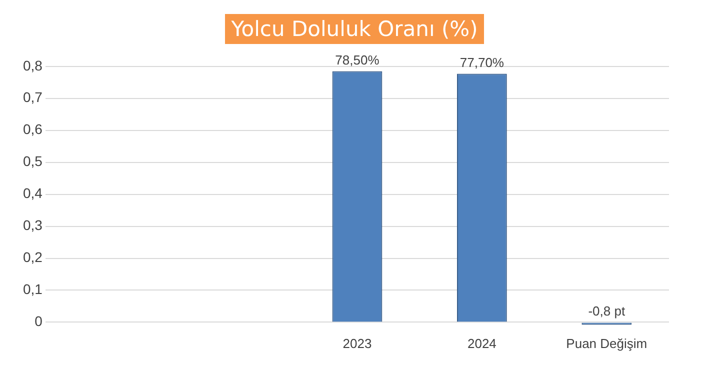 The height and width of the screenshot is (373, 709). What do you see at coordinates (607, 310) in the screenshot?
I see `annotation: -0,8 pt` at bounding box center [607, 310].